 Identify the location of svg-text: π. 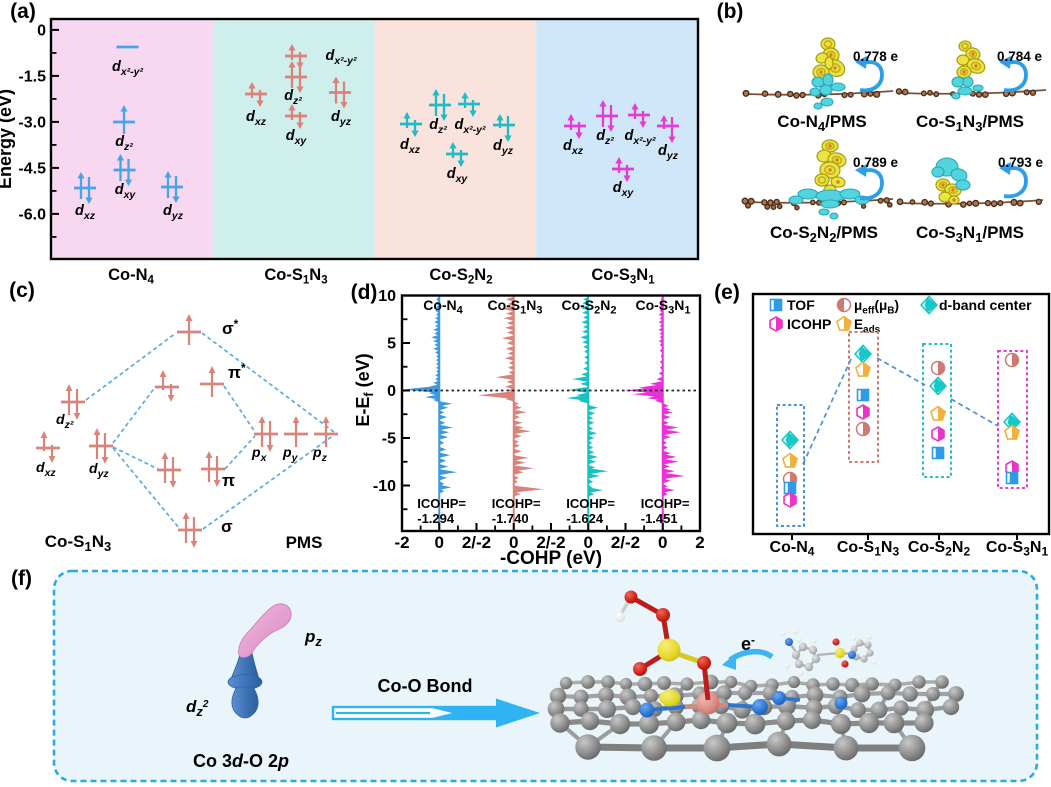
(228, 480).